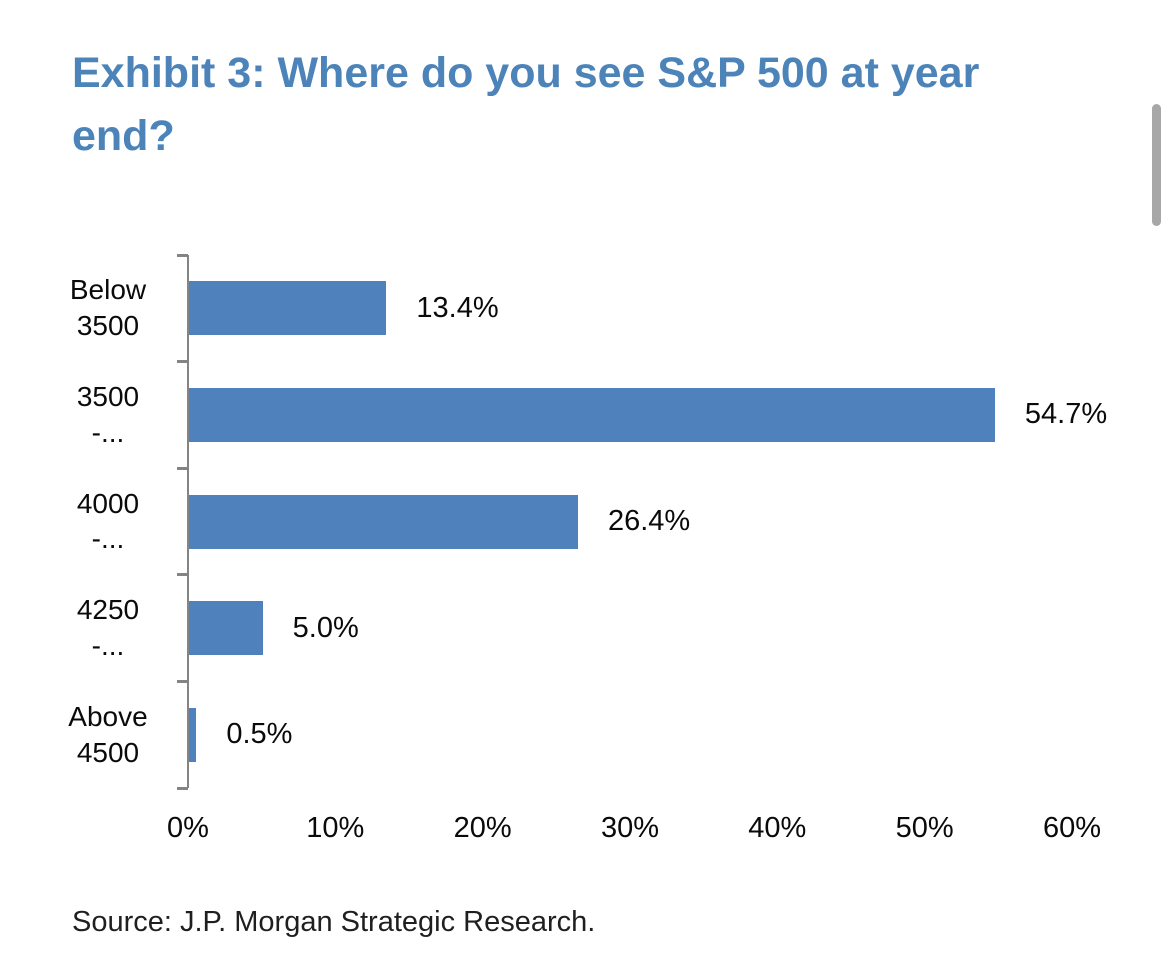  What do you see at coordinates (188, 828) in the screenshot?
I see `x-axis-tick-label: 0%` at bounding box center [188, 828].